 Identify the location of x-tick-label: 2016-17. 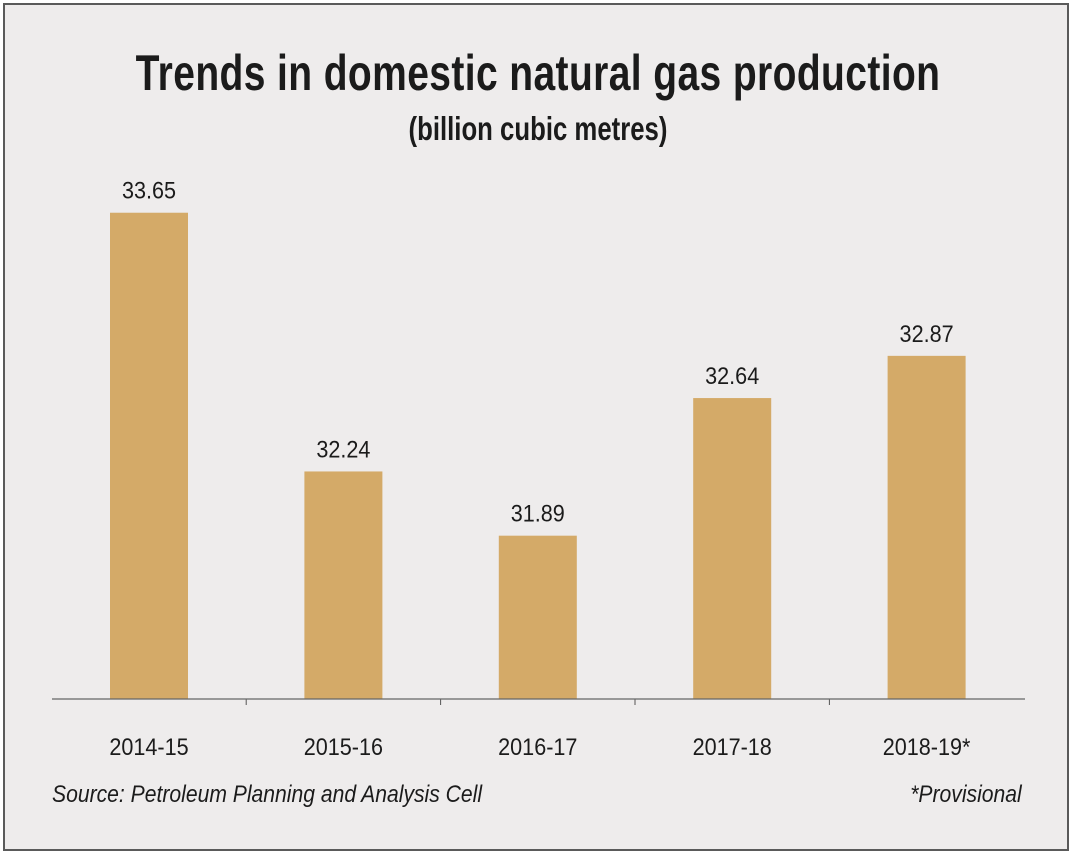
(537, 746).